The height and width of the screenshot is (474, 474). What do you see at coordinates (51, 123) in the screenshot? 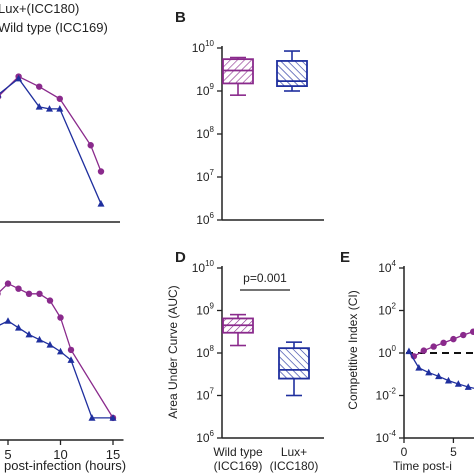
I see `panel-a-series-0-line` at bounding box center [51, 123].